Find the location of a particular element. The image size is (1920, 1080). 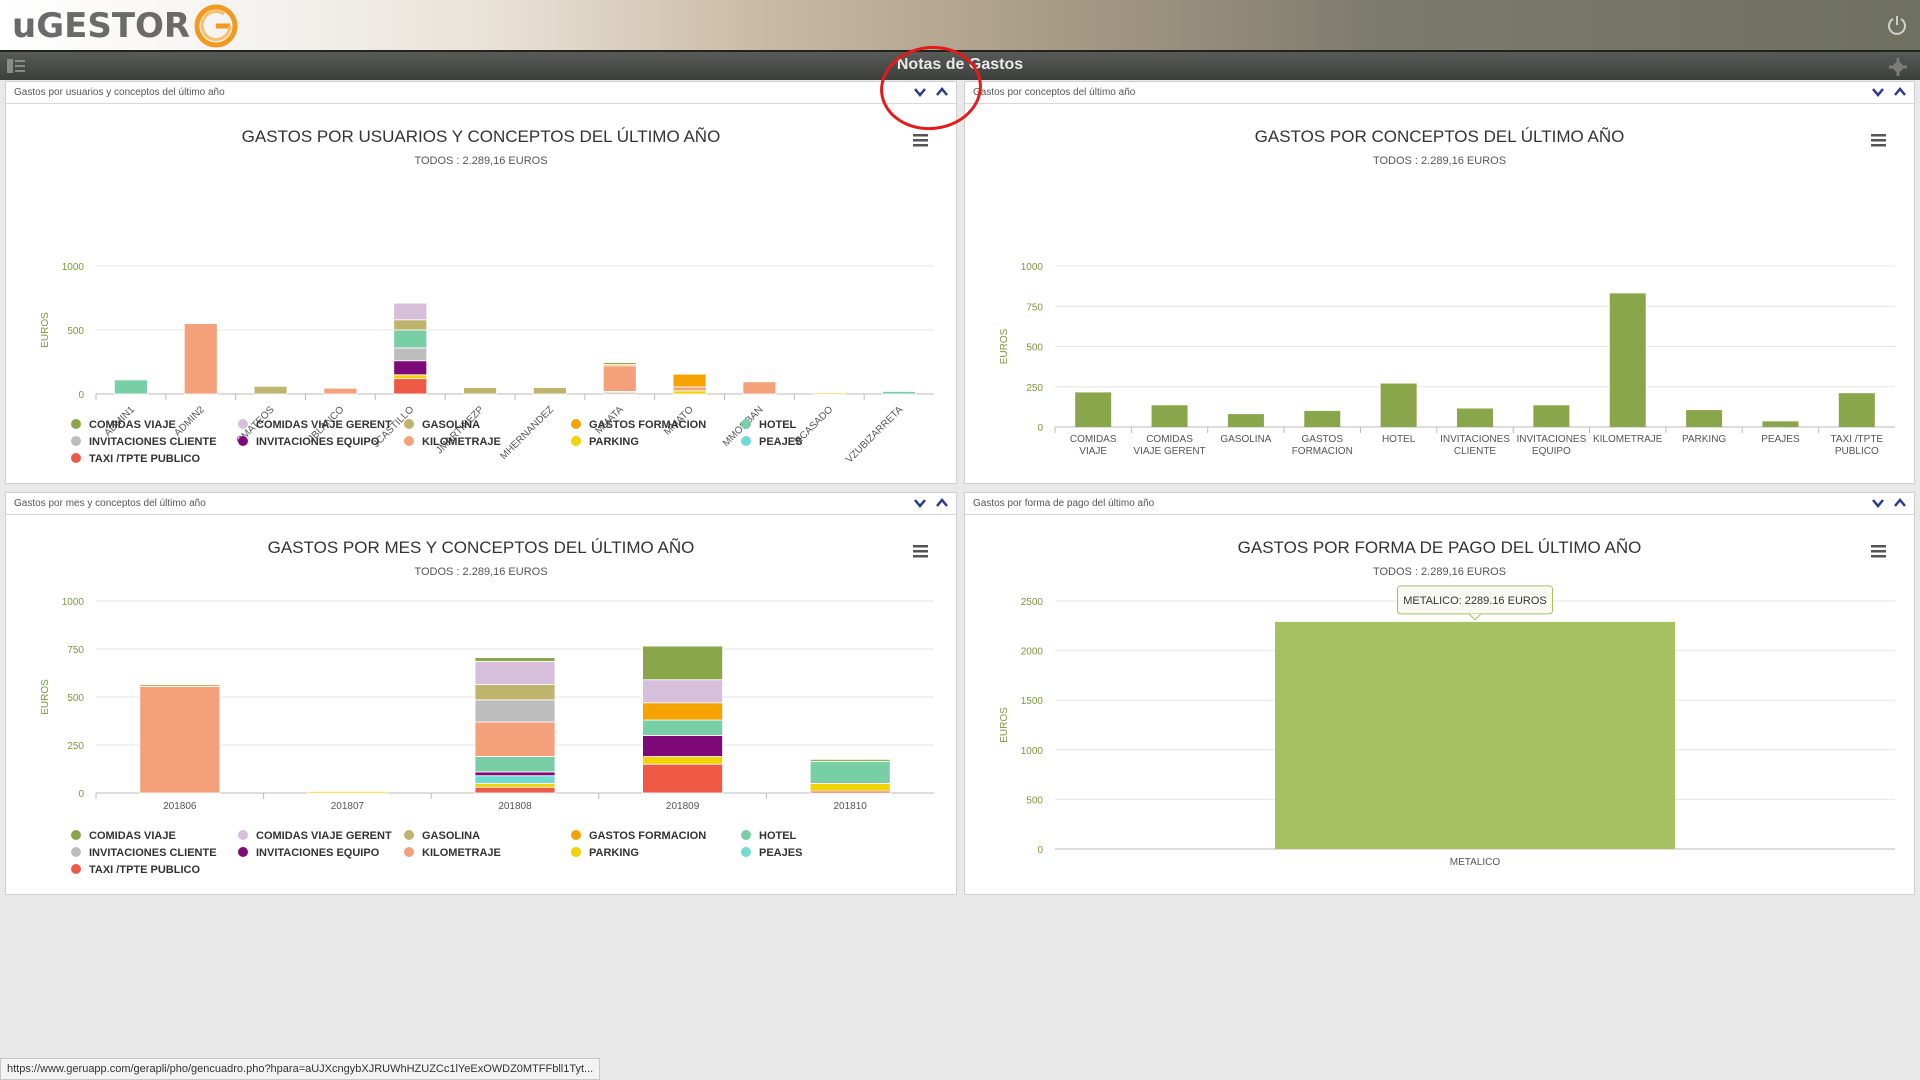

y-tick-label: 750 is located at coordinates (1034, 307).